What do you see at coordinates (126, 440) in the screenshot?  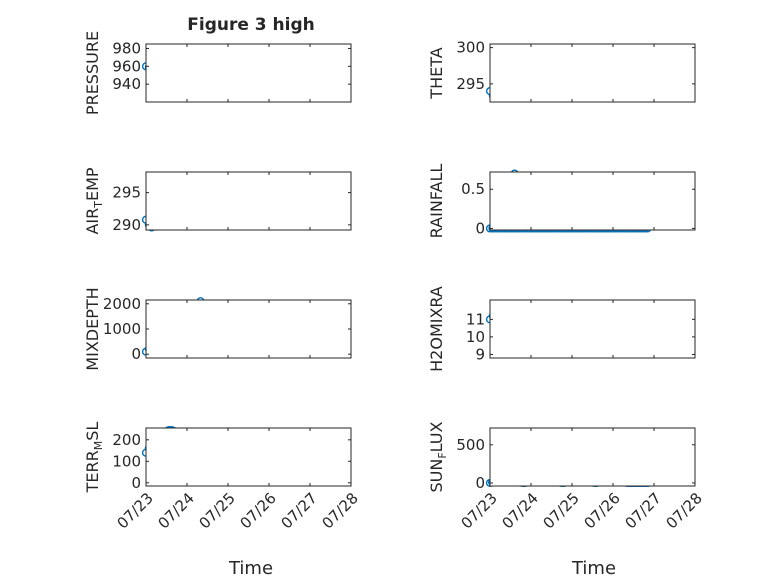 I see `y-tick-label: 200` at bounding box center [126, 440].